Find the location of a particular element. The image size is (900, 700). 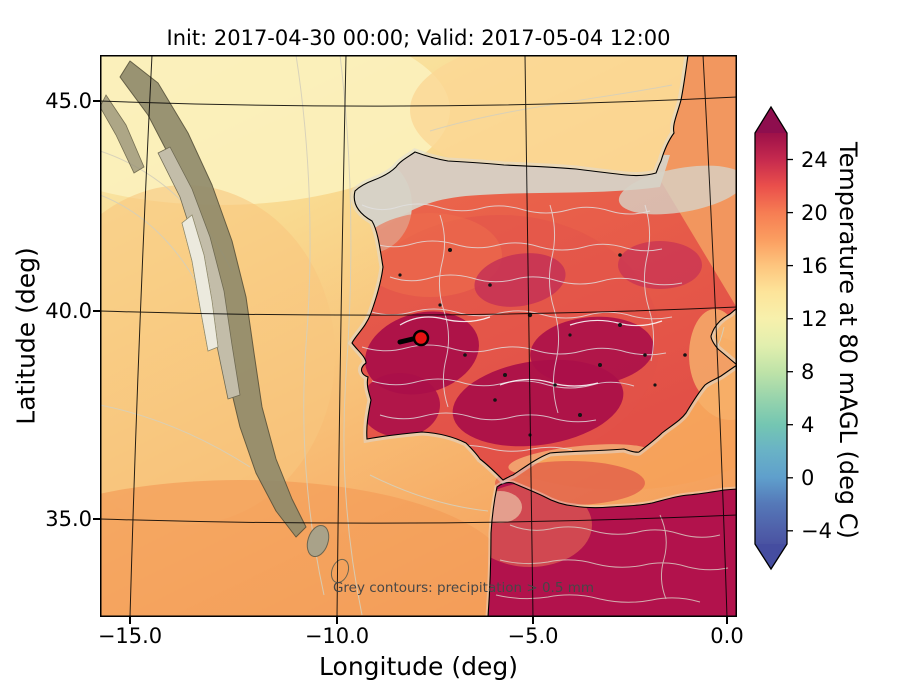

colorbar-tick-label: −4 is located at coordinates (816, 531).